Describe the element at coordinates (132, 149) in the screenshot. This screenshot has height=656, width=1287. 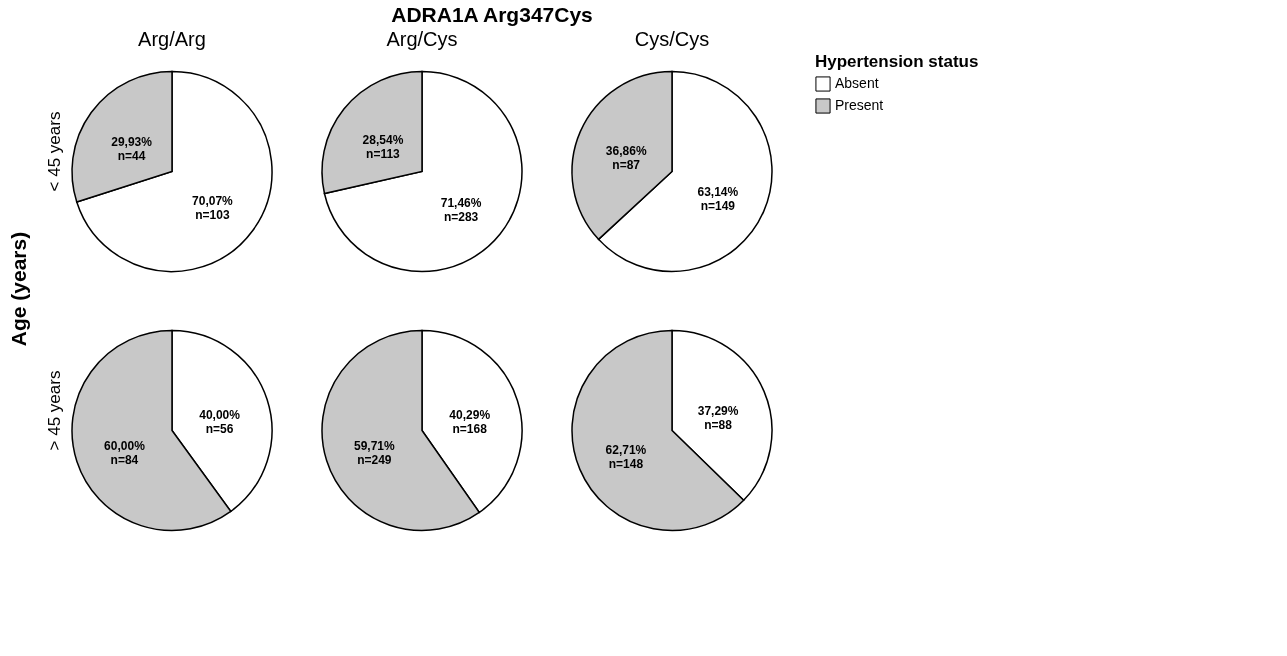
I see `data-label: 29,93% n=44` at that location.